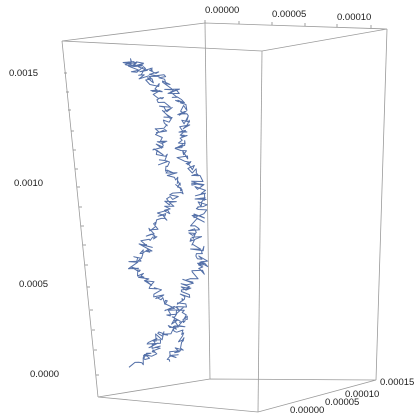 The width and height of the screenshot is (419, 418). Describe the element at coordinates (80, 219) in the screenshot. I see `box-edge-left` at that location.